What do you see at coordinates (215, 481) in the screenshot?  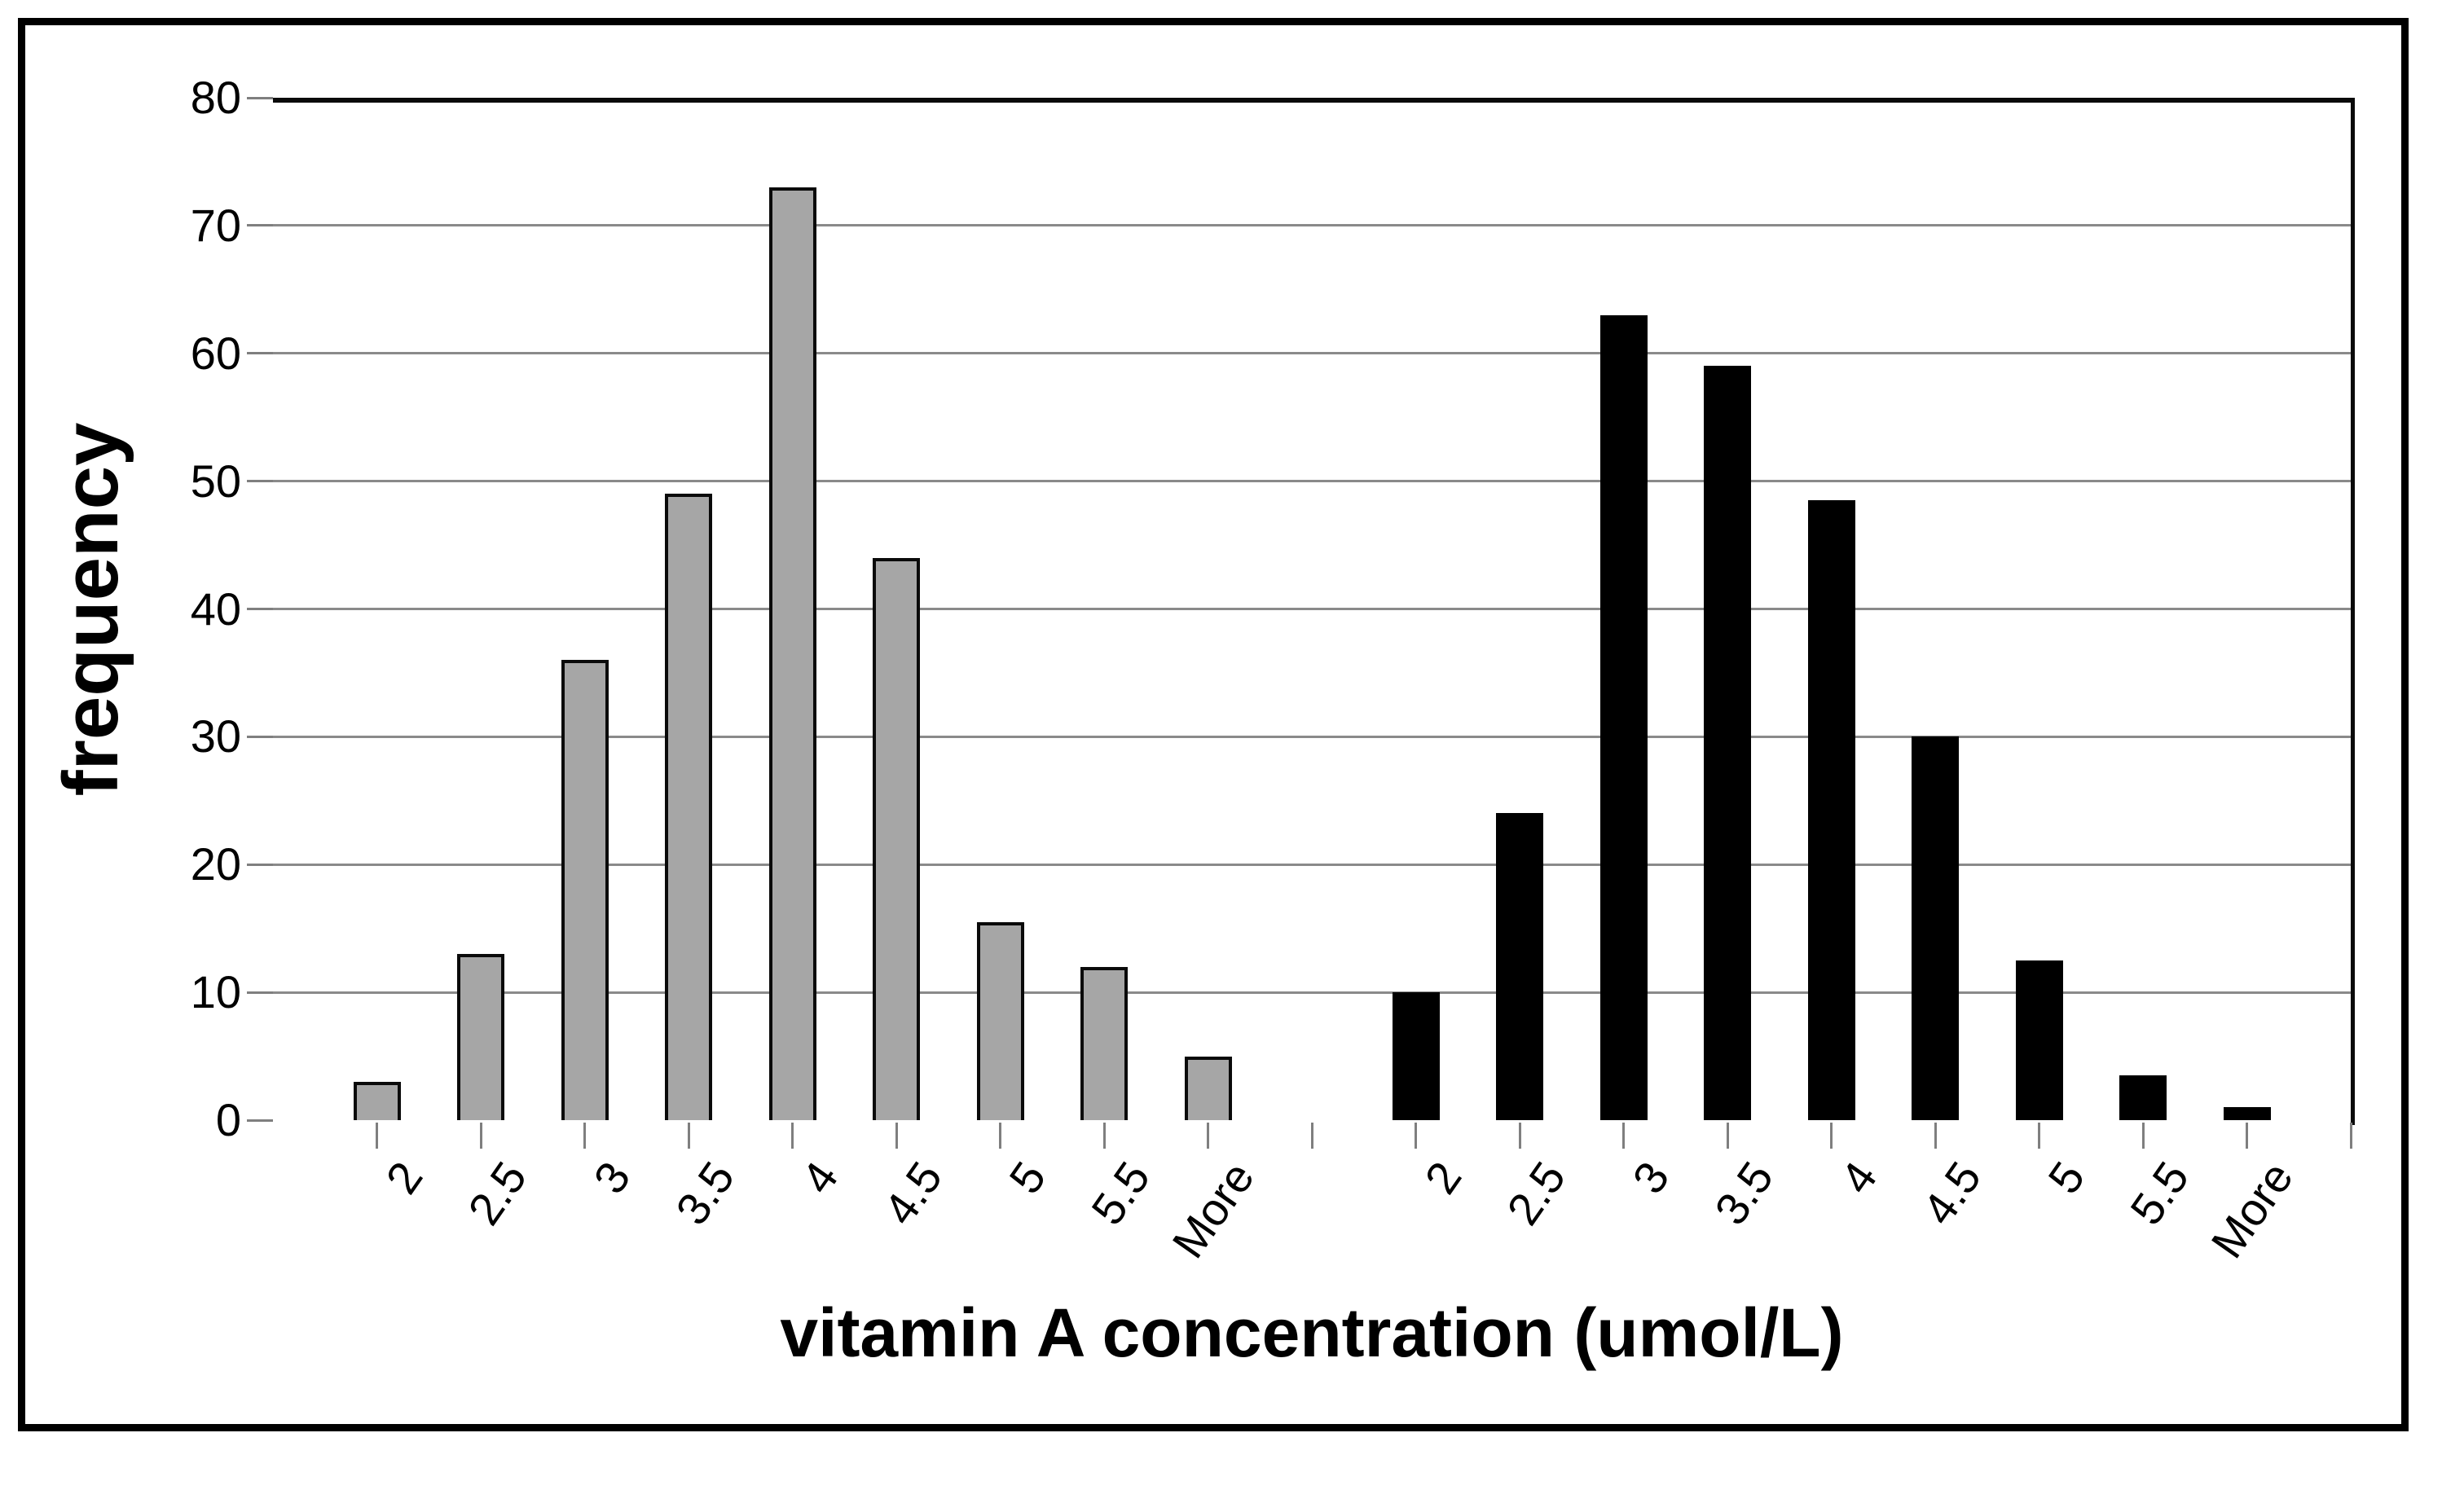 I see `y-tick-label-50: 50` at bounding box center [215, 481].